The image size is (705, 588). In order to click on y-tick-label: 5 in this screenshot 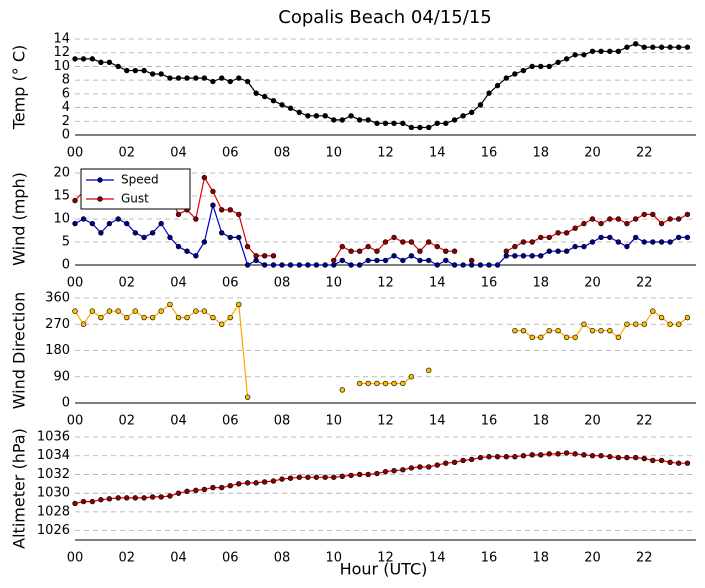, I will do `click(66, 242)`.